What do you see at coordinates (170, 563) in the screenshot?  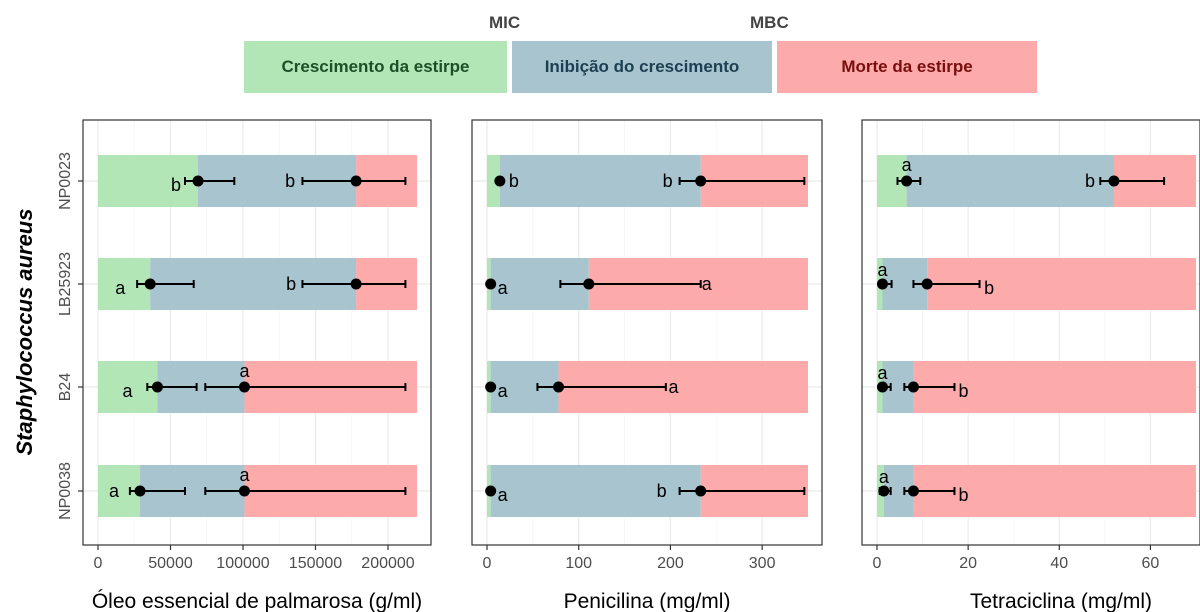 I see `x-tick-label: 50000` at bounding box center [170, 563].